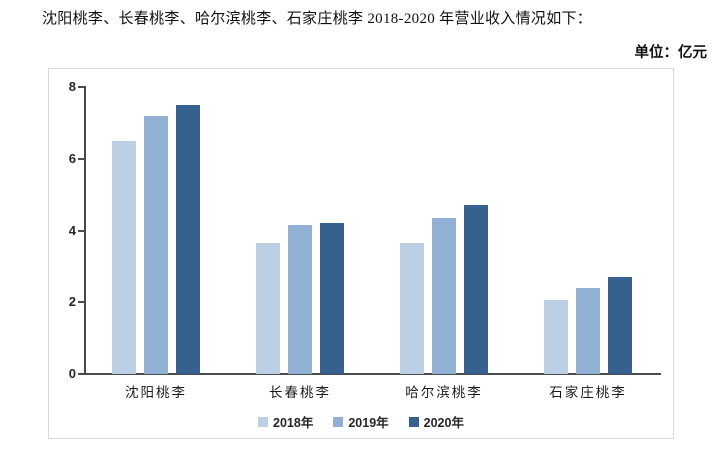  I want to click on unit-label: 单位：亿元, so click(671, 53).